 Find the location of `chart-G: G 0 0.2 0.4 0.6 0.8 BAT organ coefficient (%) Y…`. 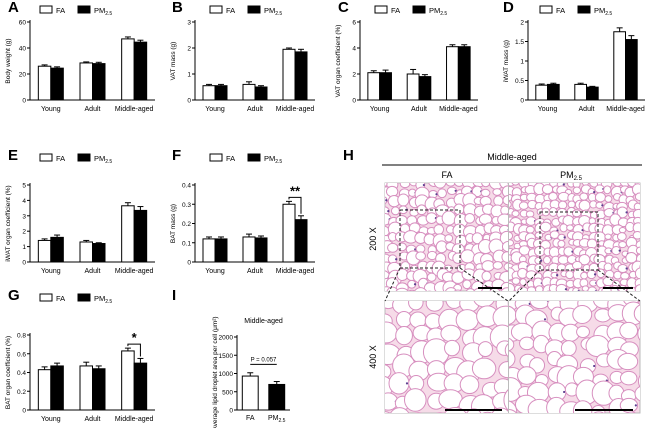

chart-G: G 0 0.2 0.4 0.6 0.8 BAT organ coefficient (%) Y… is located at coordinates (80, 355).